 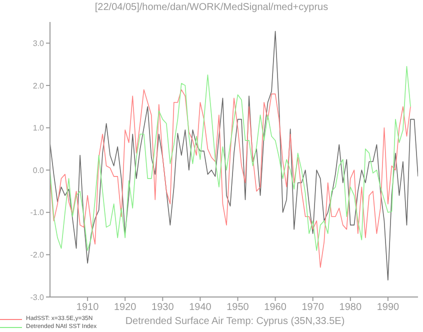 I want to click on y-tick-label: 1.0, so click(x=38, y=128).